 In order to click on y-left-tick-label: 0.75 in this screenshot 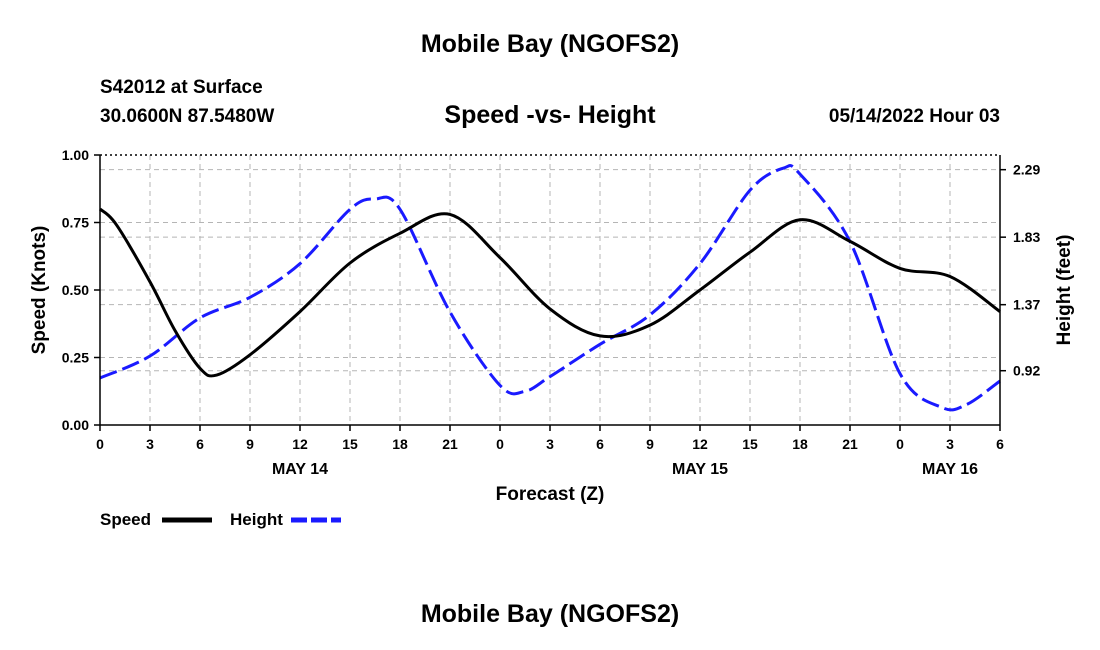, I will do `click(75, 223)`.